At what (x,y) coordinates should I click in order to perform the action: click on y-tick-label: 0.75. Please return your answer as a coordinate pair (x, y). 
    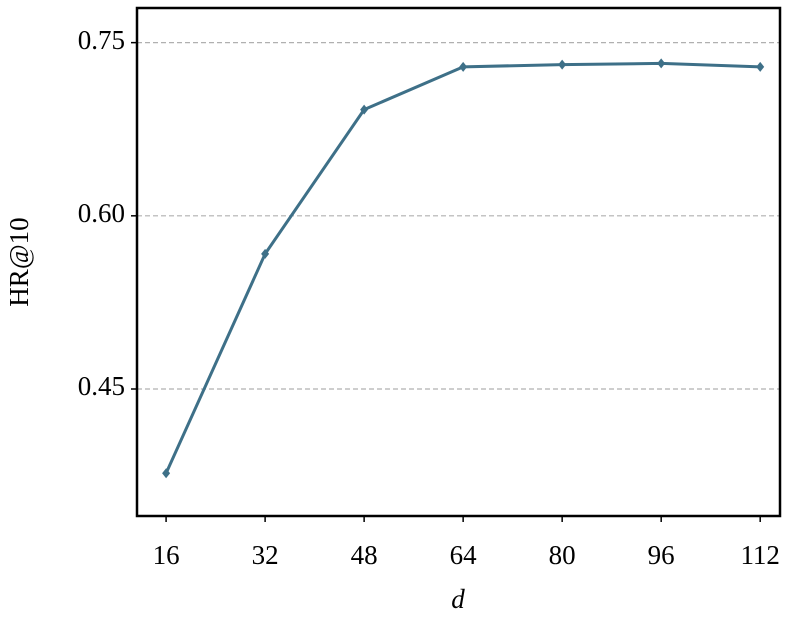
    Looking at the image, I should click on (101, 40).